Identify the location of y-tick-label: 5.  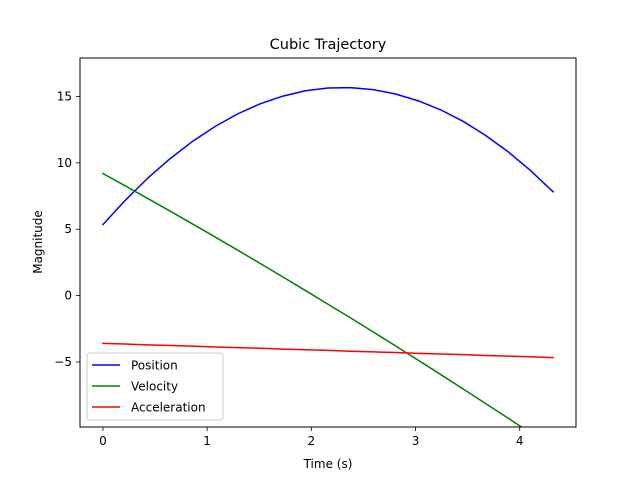
(68, 229).